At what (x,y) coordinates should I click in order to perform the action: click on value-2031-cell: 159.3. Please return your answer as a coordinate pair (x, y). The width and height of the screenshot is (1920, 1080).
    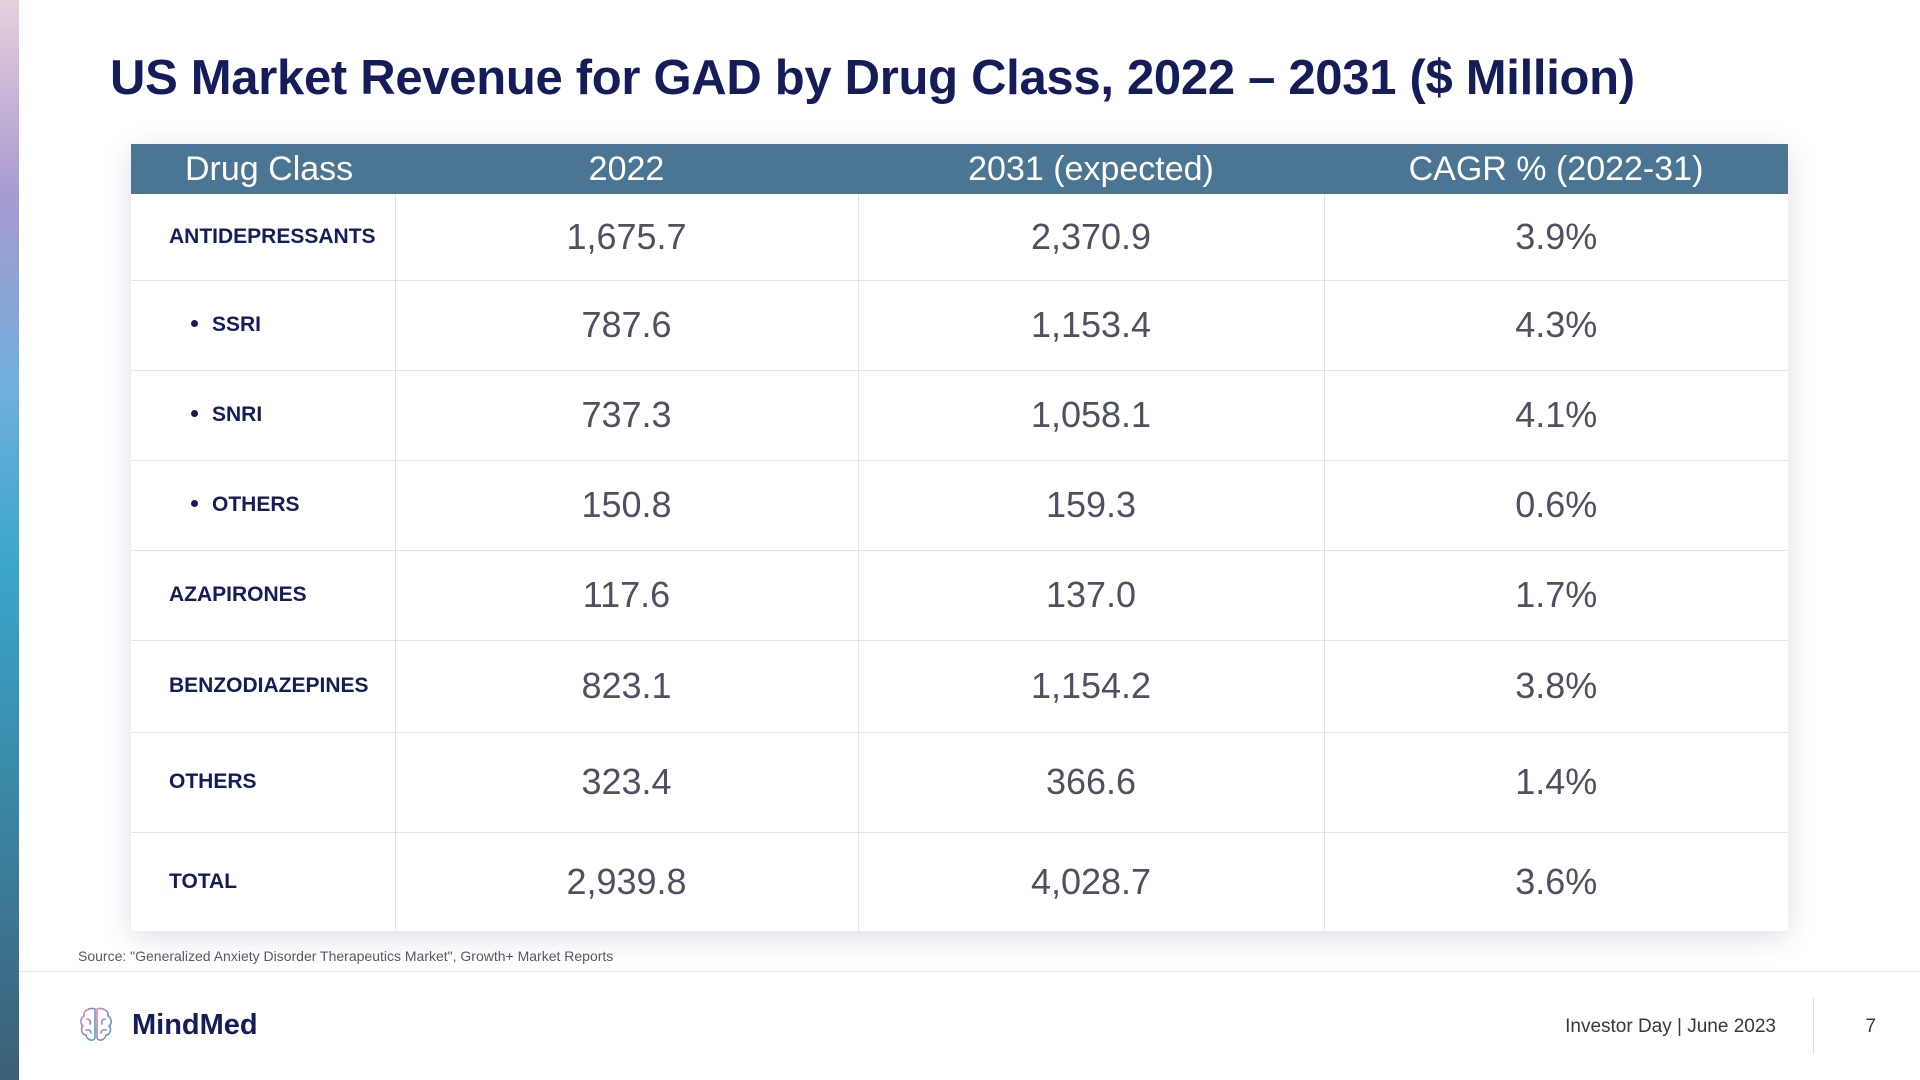
    Looking at the image, I should click on (1091, 505).